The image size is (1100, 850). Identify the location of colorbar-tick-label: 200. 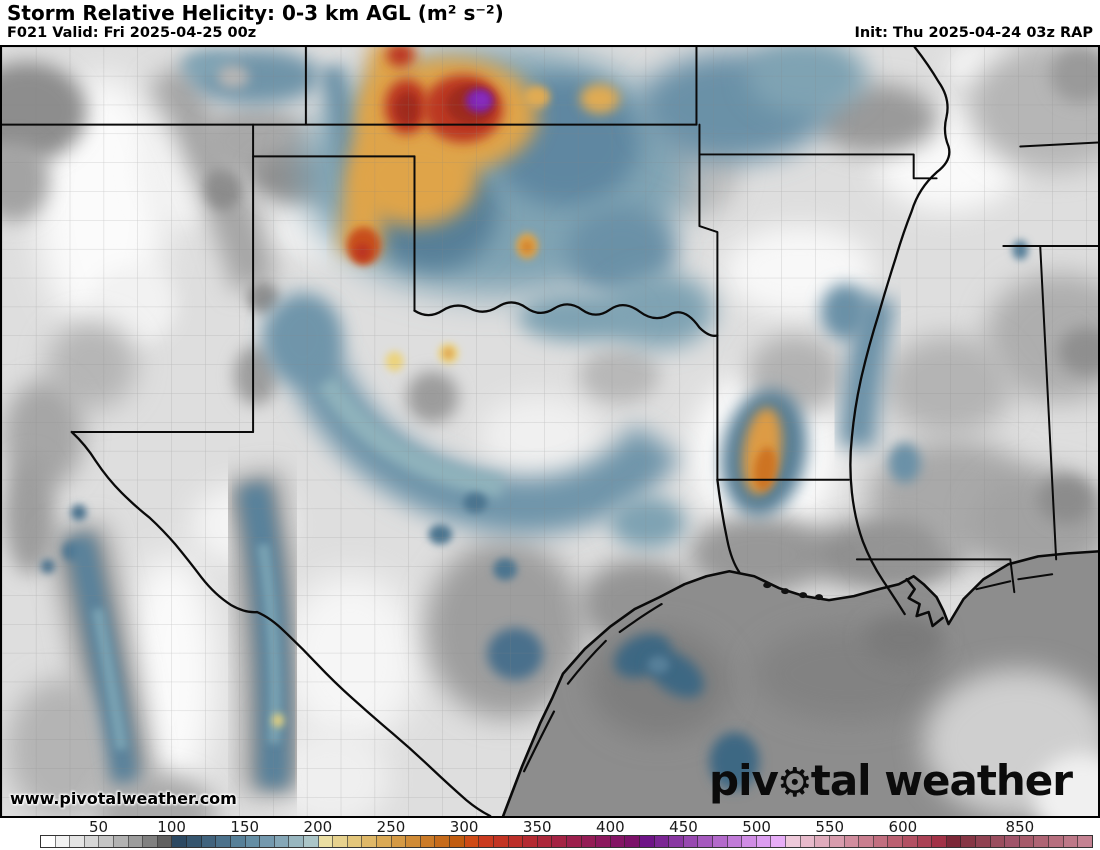
(318, 827).